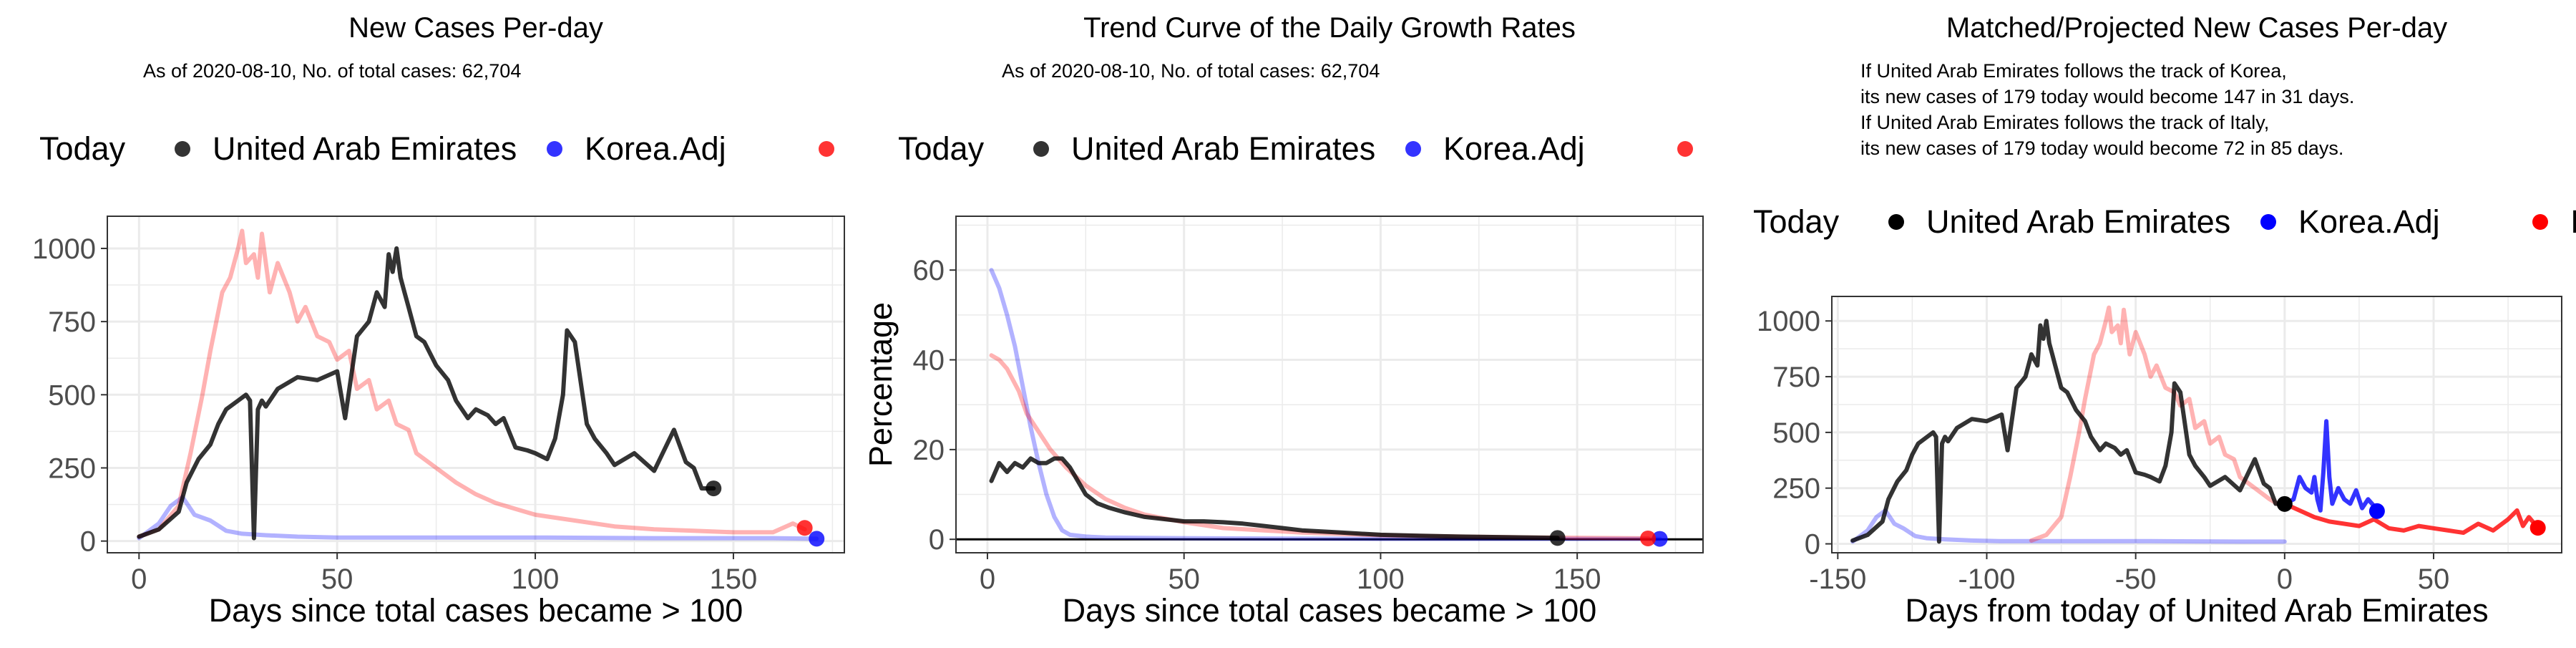 The height and width of the screenshot is (648, 2576). Describe the element at coordinates (2411, 518) in the screenshot. I see `series-line-italy-projected` at that location.